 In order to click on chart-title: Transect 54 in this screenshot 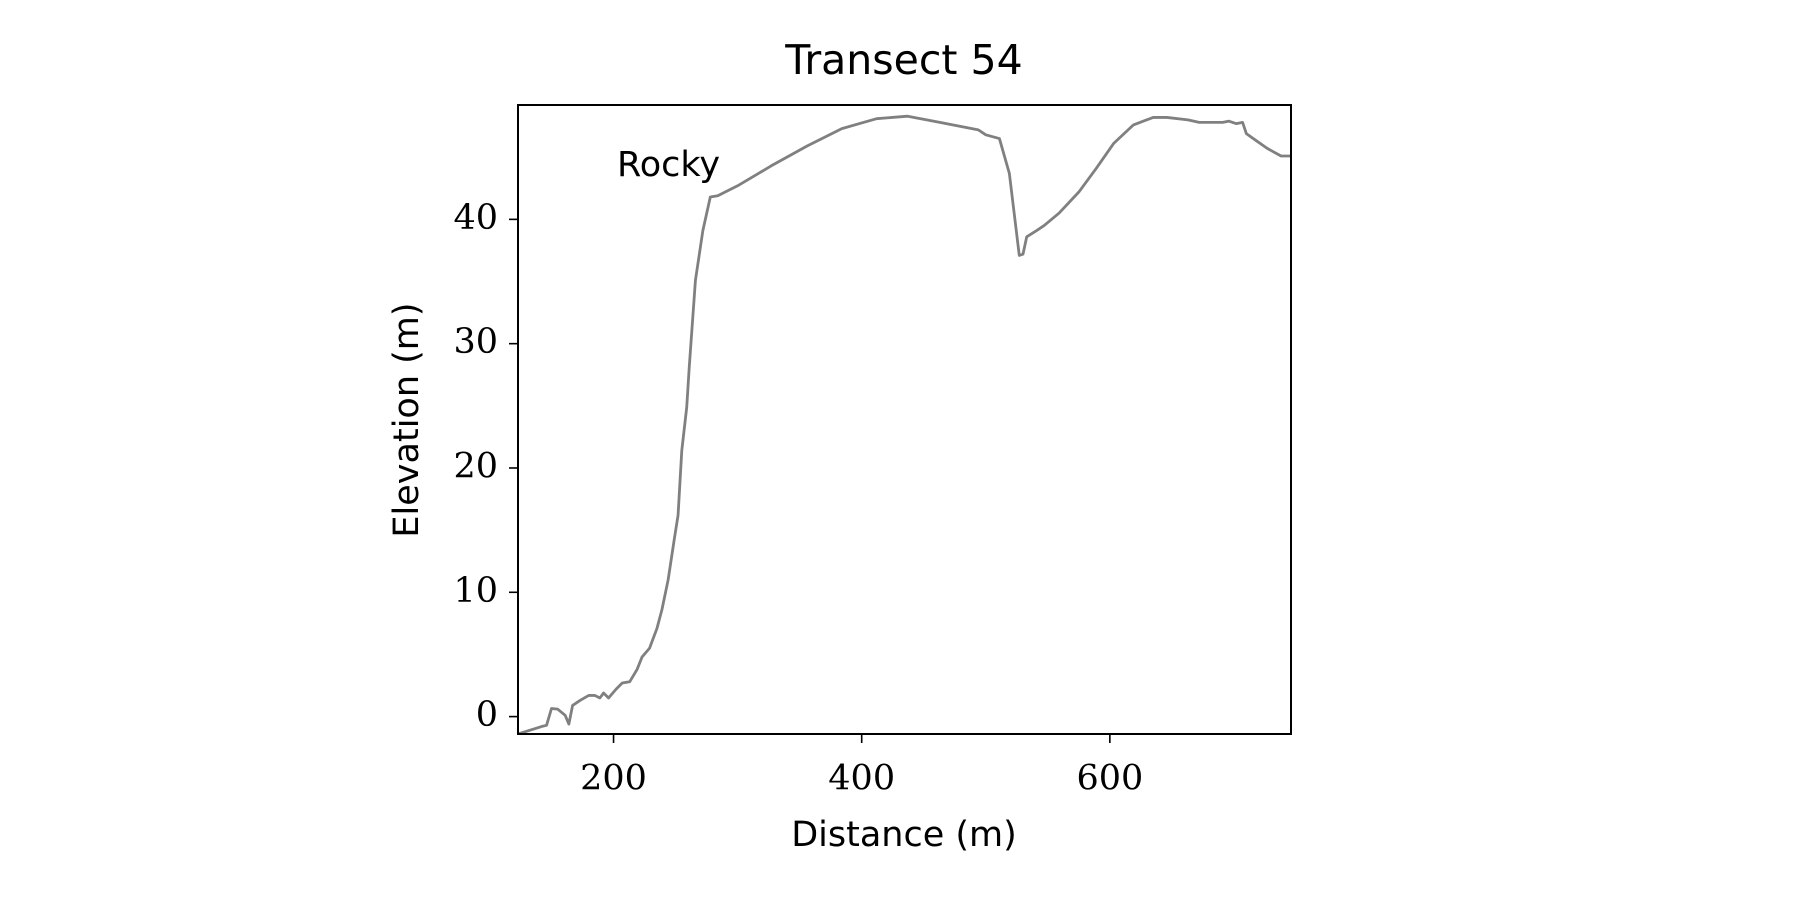, I will do `click(903, 60)`.